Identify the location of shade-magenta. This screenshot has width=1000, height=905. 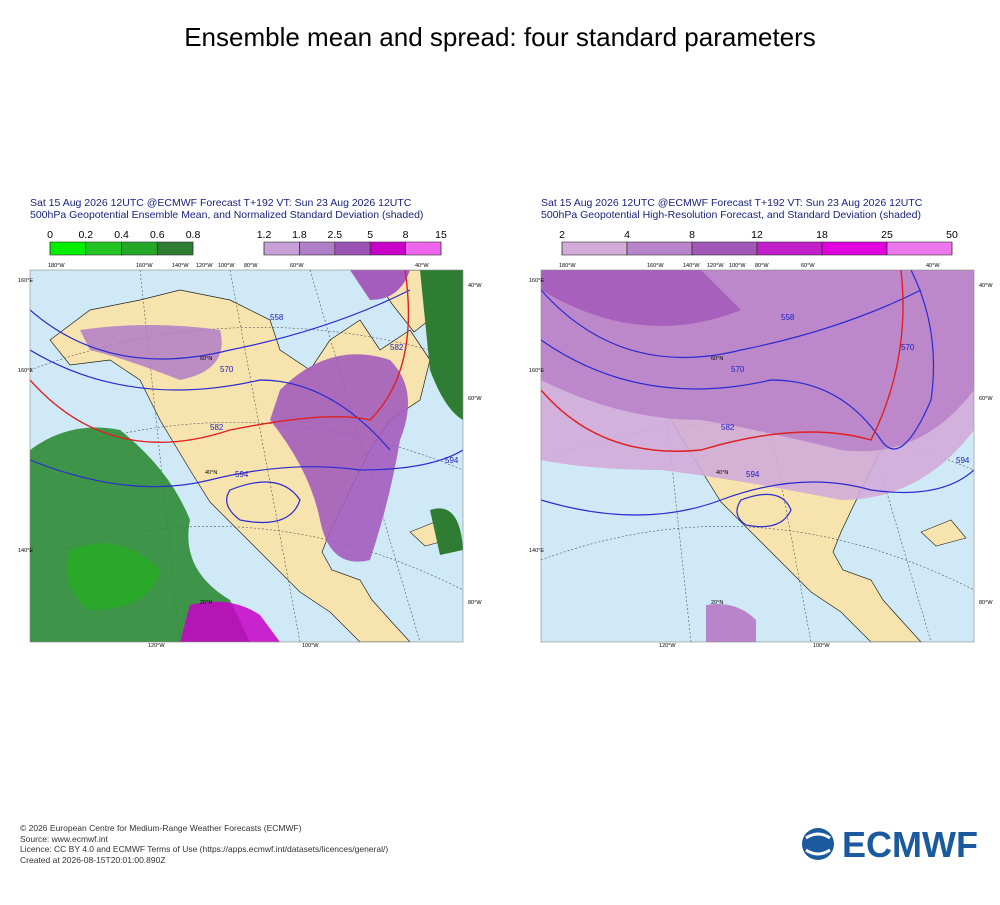
(230, 621).